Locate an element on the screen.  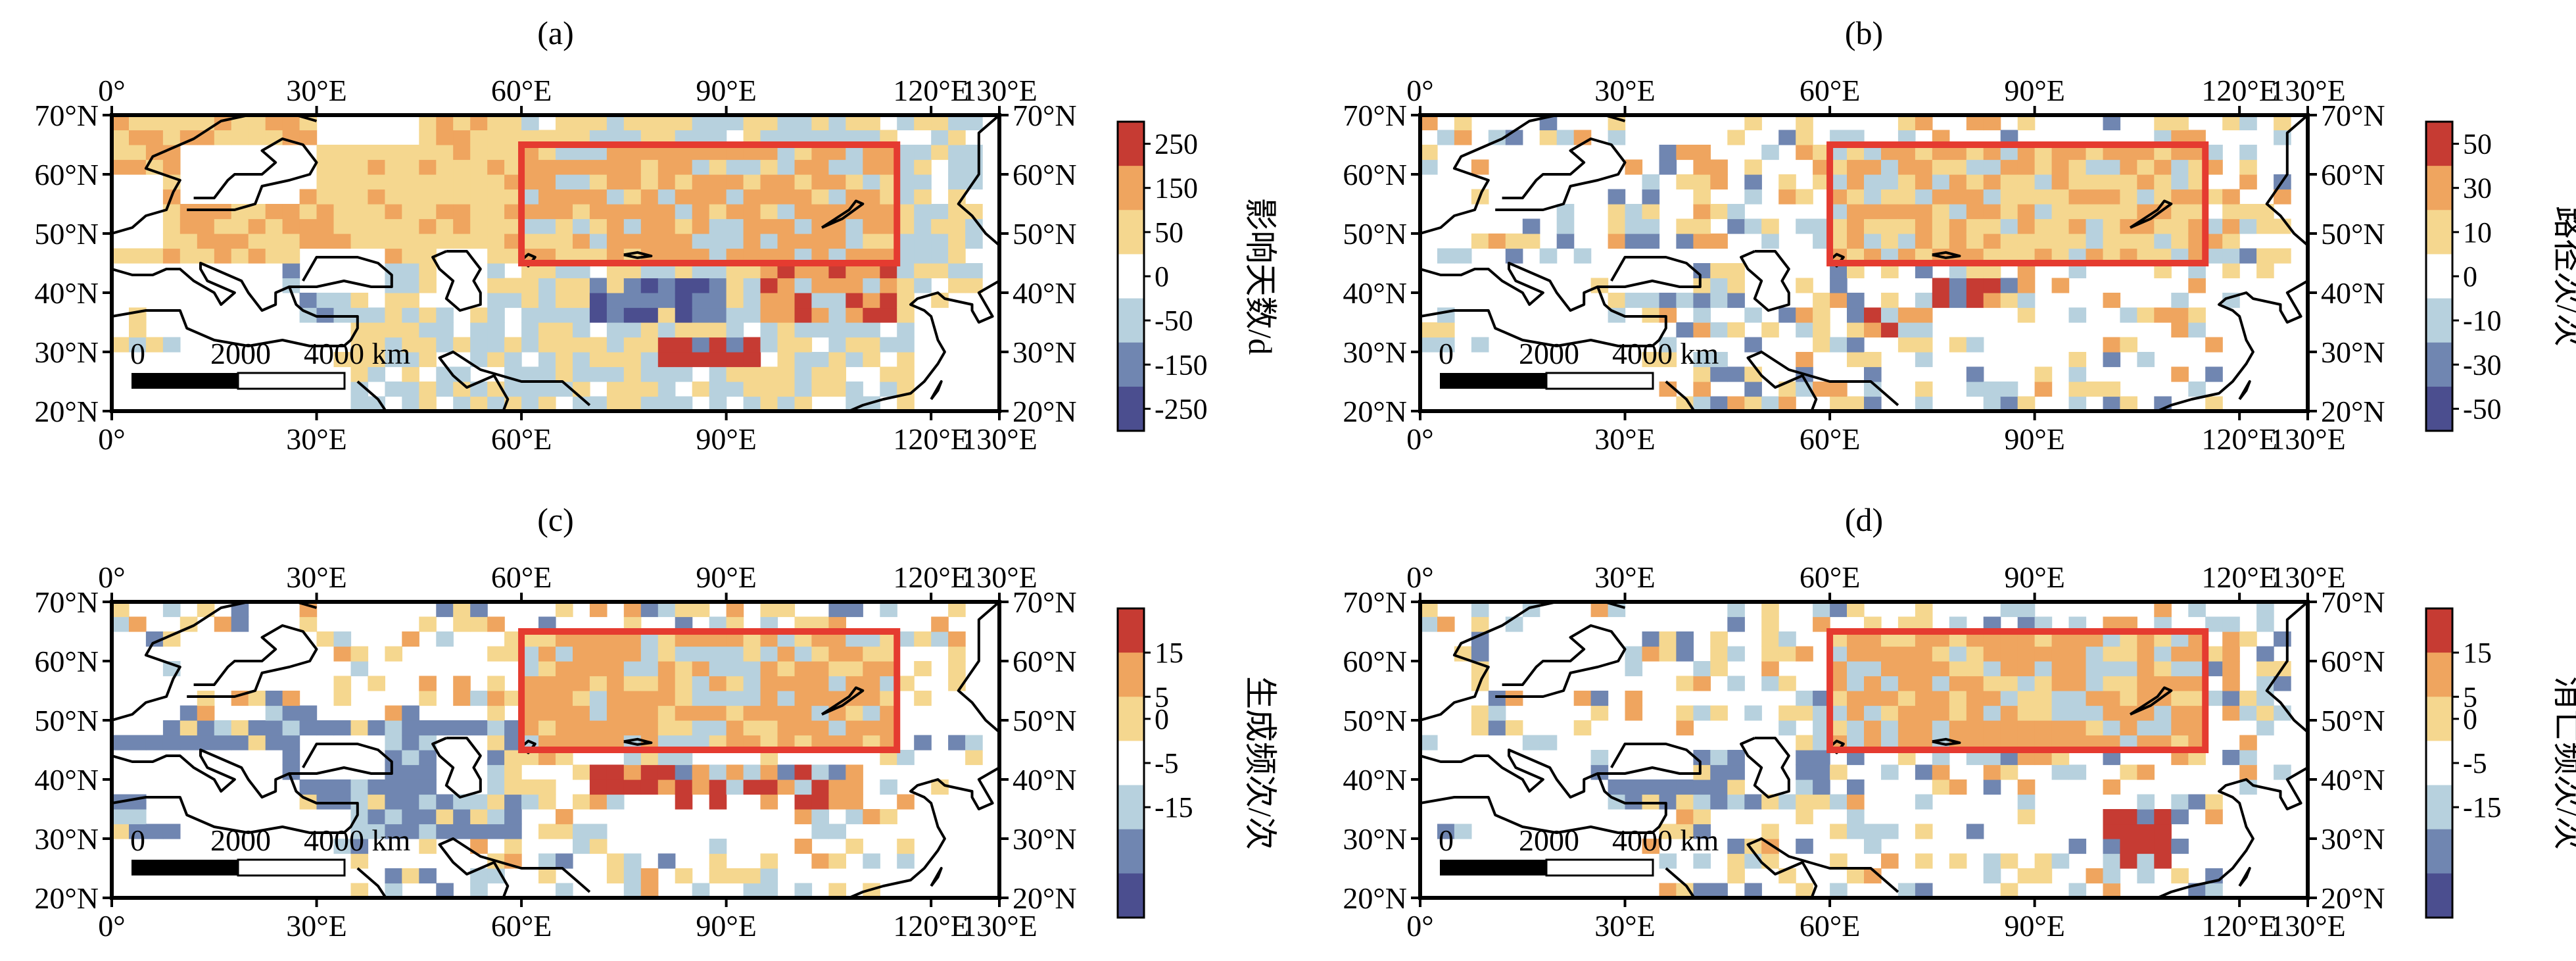
lon-tick-label-top: 60°E is located at coordinates (522, 90).